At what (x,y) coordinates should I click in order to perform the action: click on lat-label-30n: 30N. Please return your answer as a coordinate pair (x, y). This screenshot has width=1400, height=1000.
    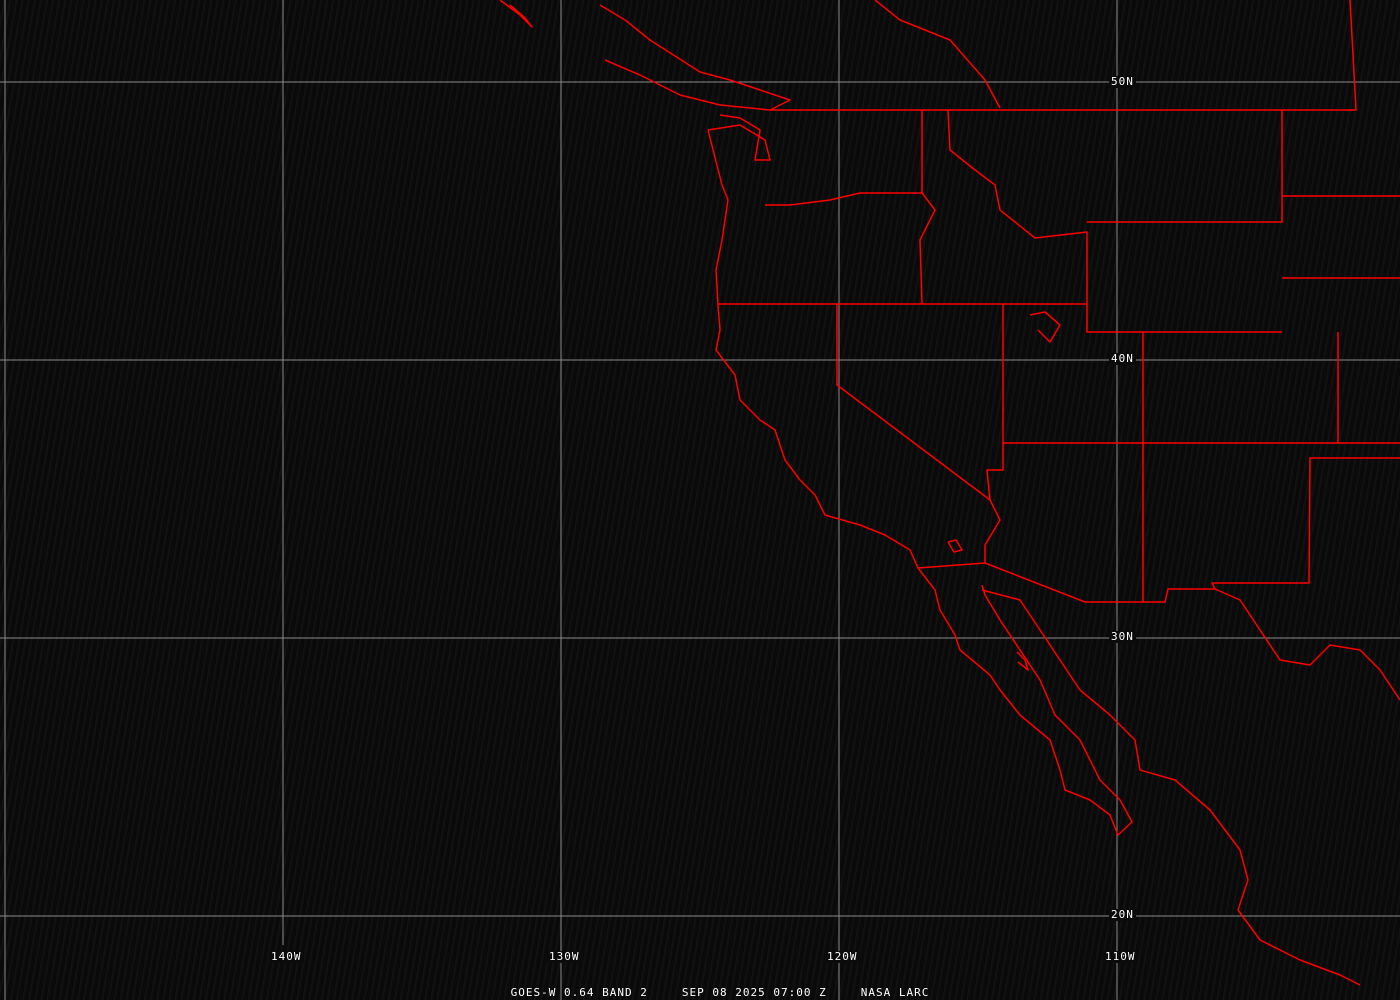
    Looking at the image, I should click on (1122, 636).